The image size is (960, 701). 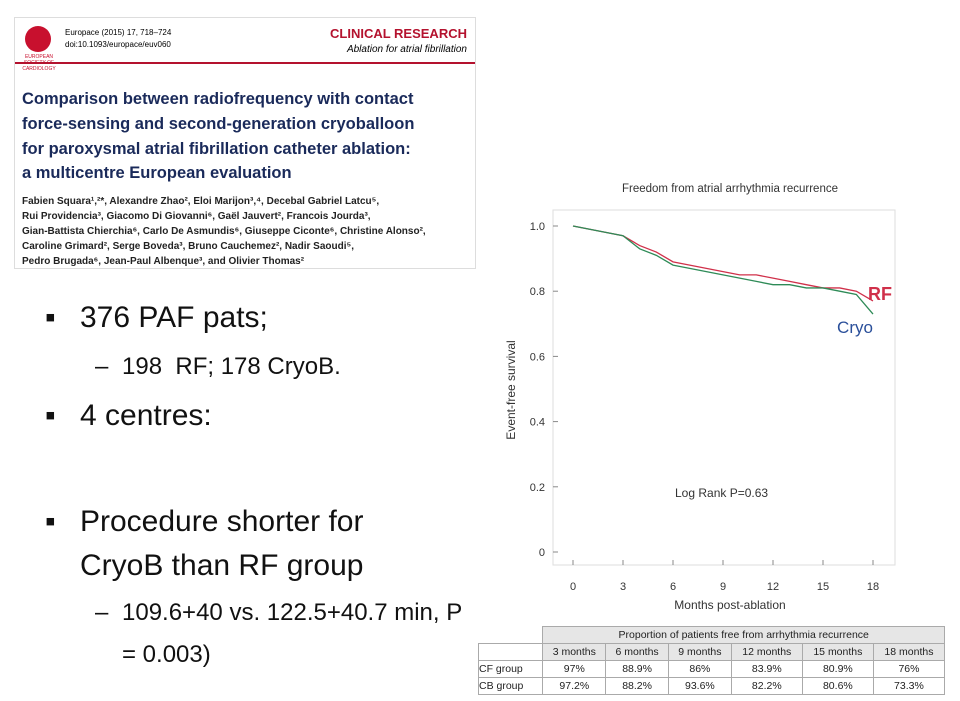 I want to click on x-tick-label: 0, so click(x=573, y=587).